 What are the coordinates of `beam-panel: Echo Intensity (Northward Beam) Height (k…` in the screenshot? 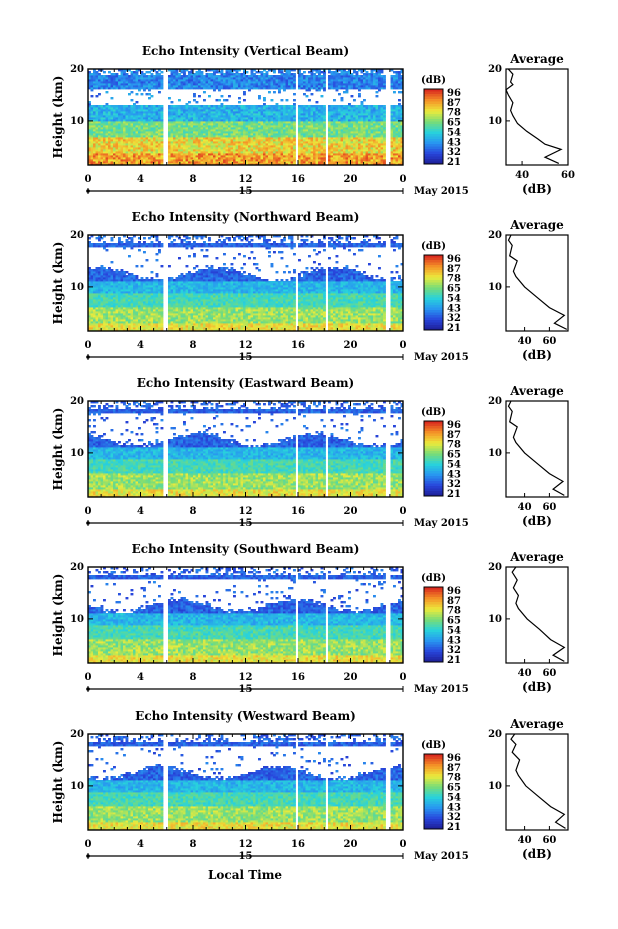 It's located at (310, 286).